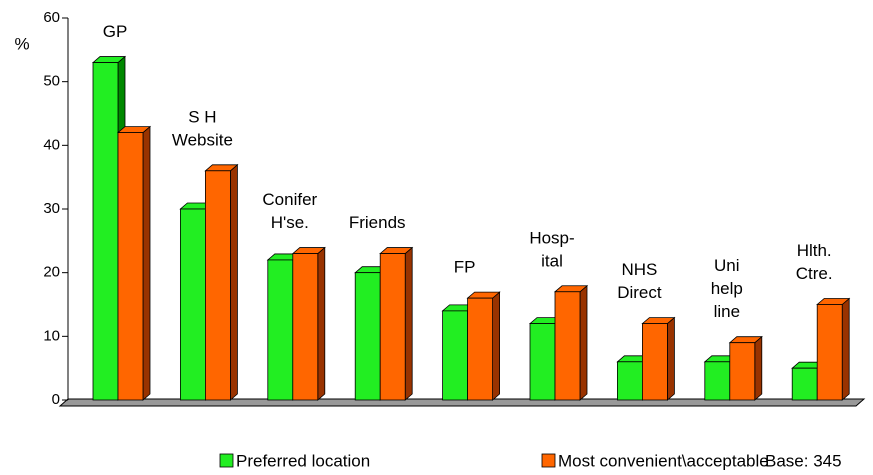 This screenshot has width=873, height=475. Describe the element at coordinates (202, 116) in the screenshot. I see `category-label: S H` at that location.